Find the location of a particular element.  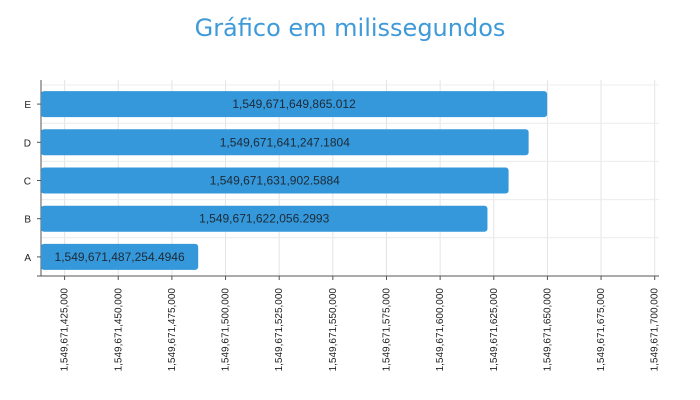

x-tick-label: 1,549,671,500,000 is located at coordinates (226, 330).